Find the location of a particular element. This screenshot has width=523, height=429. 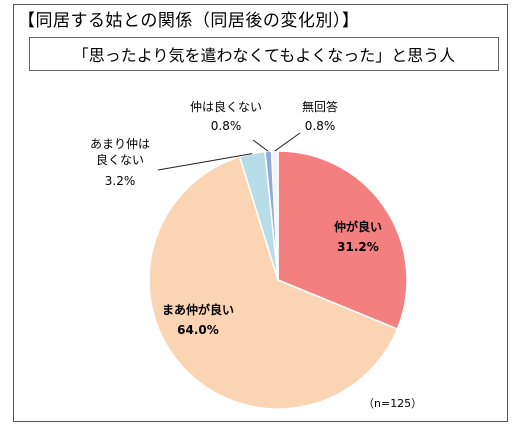

sample-size-note: （n=125） is located at coordinates (393, 403).